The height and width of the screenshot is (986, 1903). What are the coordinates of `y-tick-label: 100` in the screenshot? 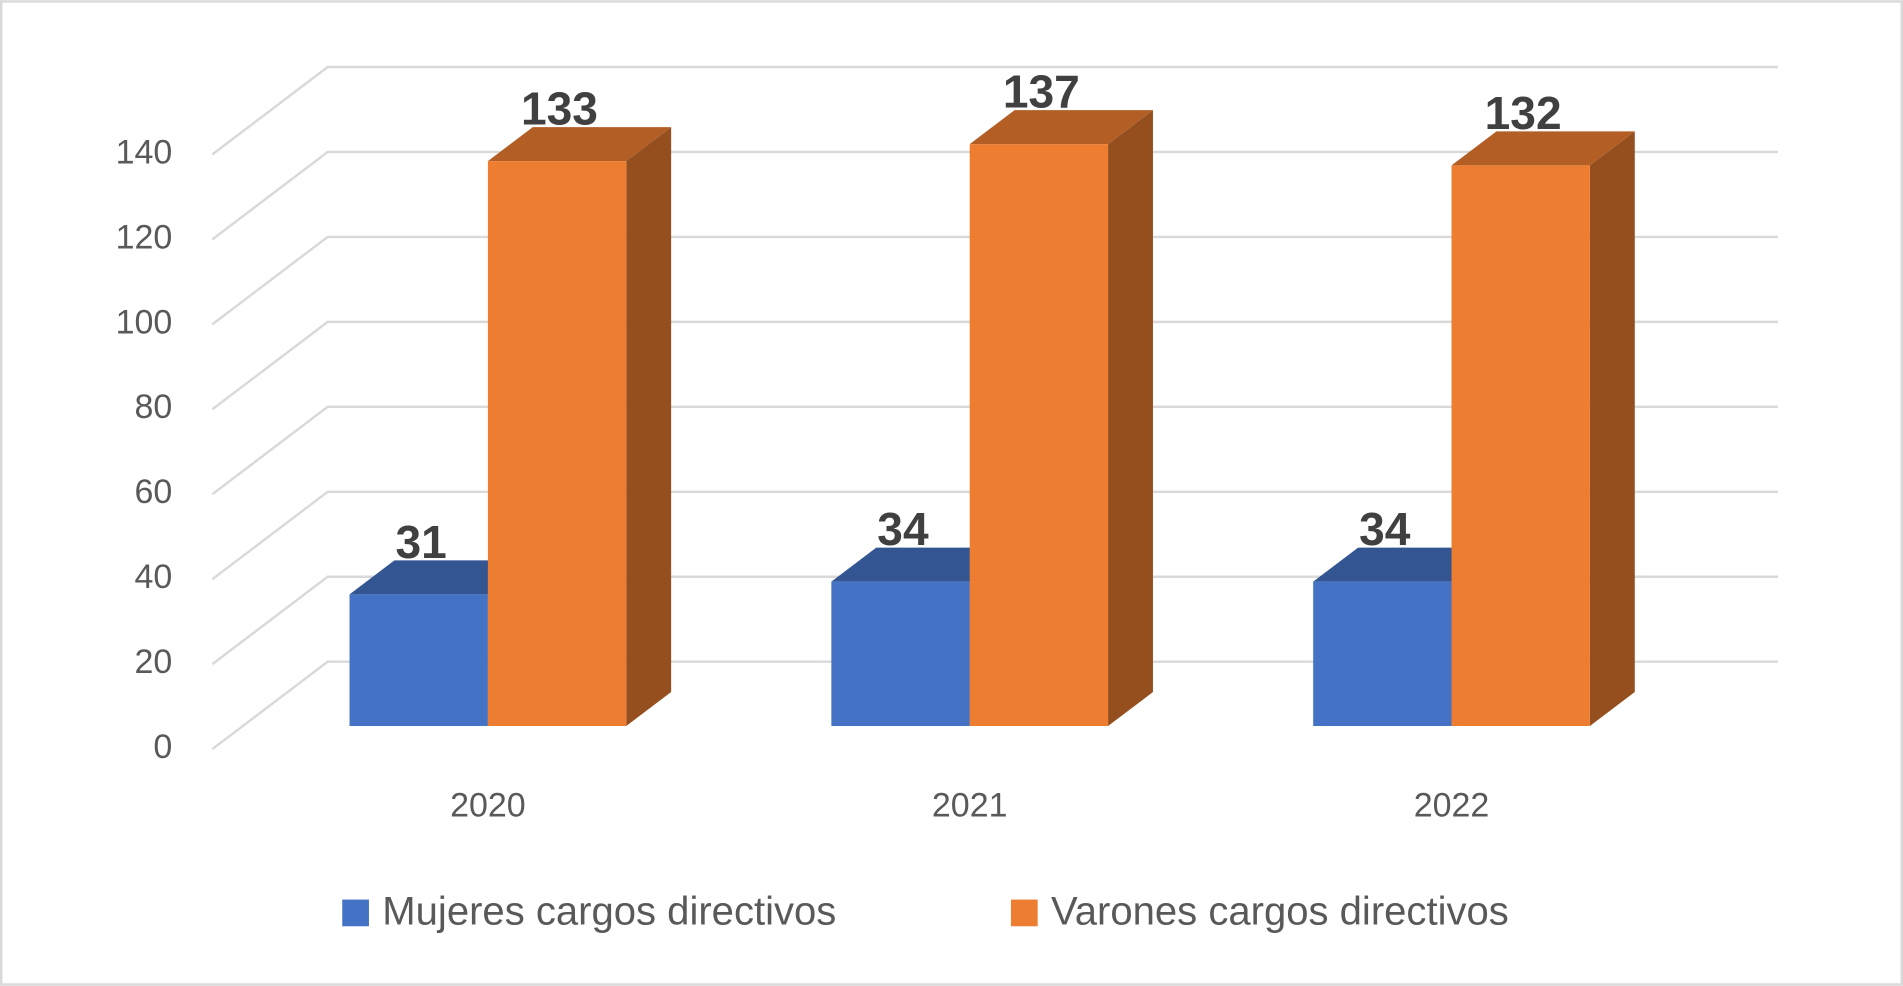 It's located at (144, 322).